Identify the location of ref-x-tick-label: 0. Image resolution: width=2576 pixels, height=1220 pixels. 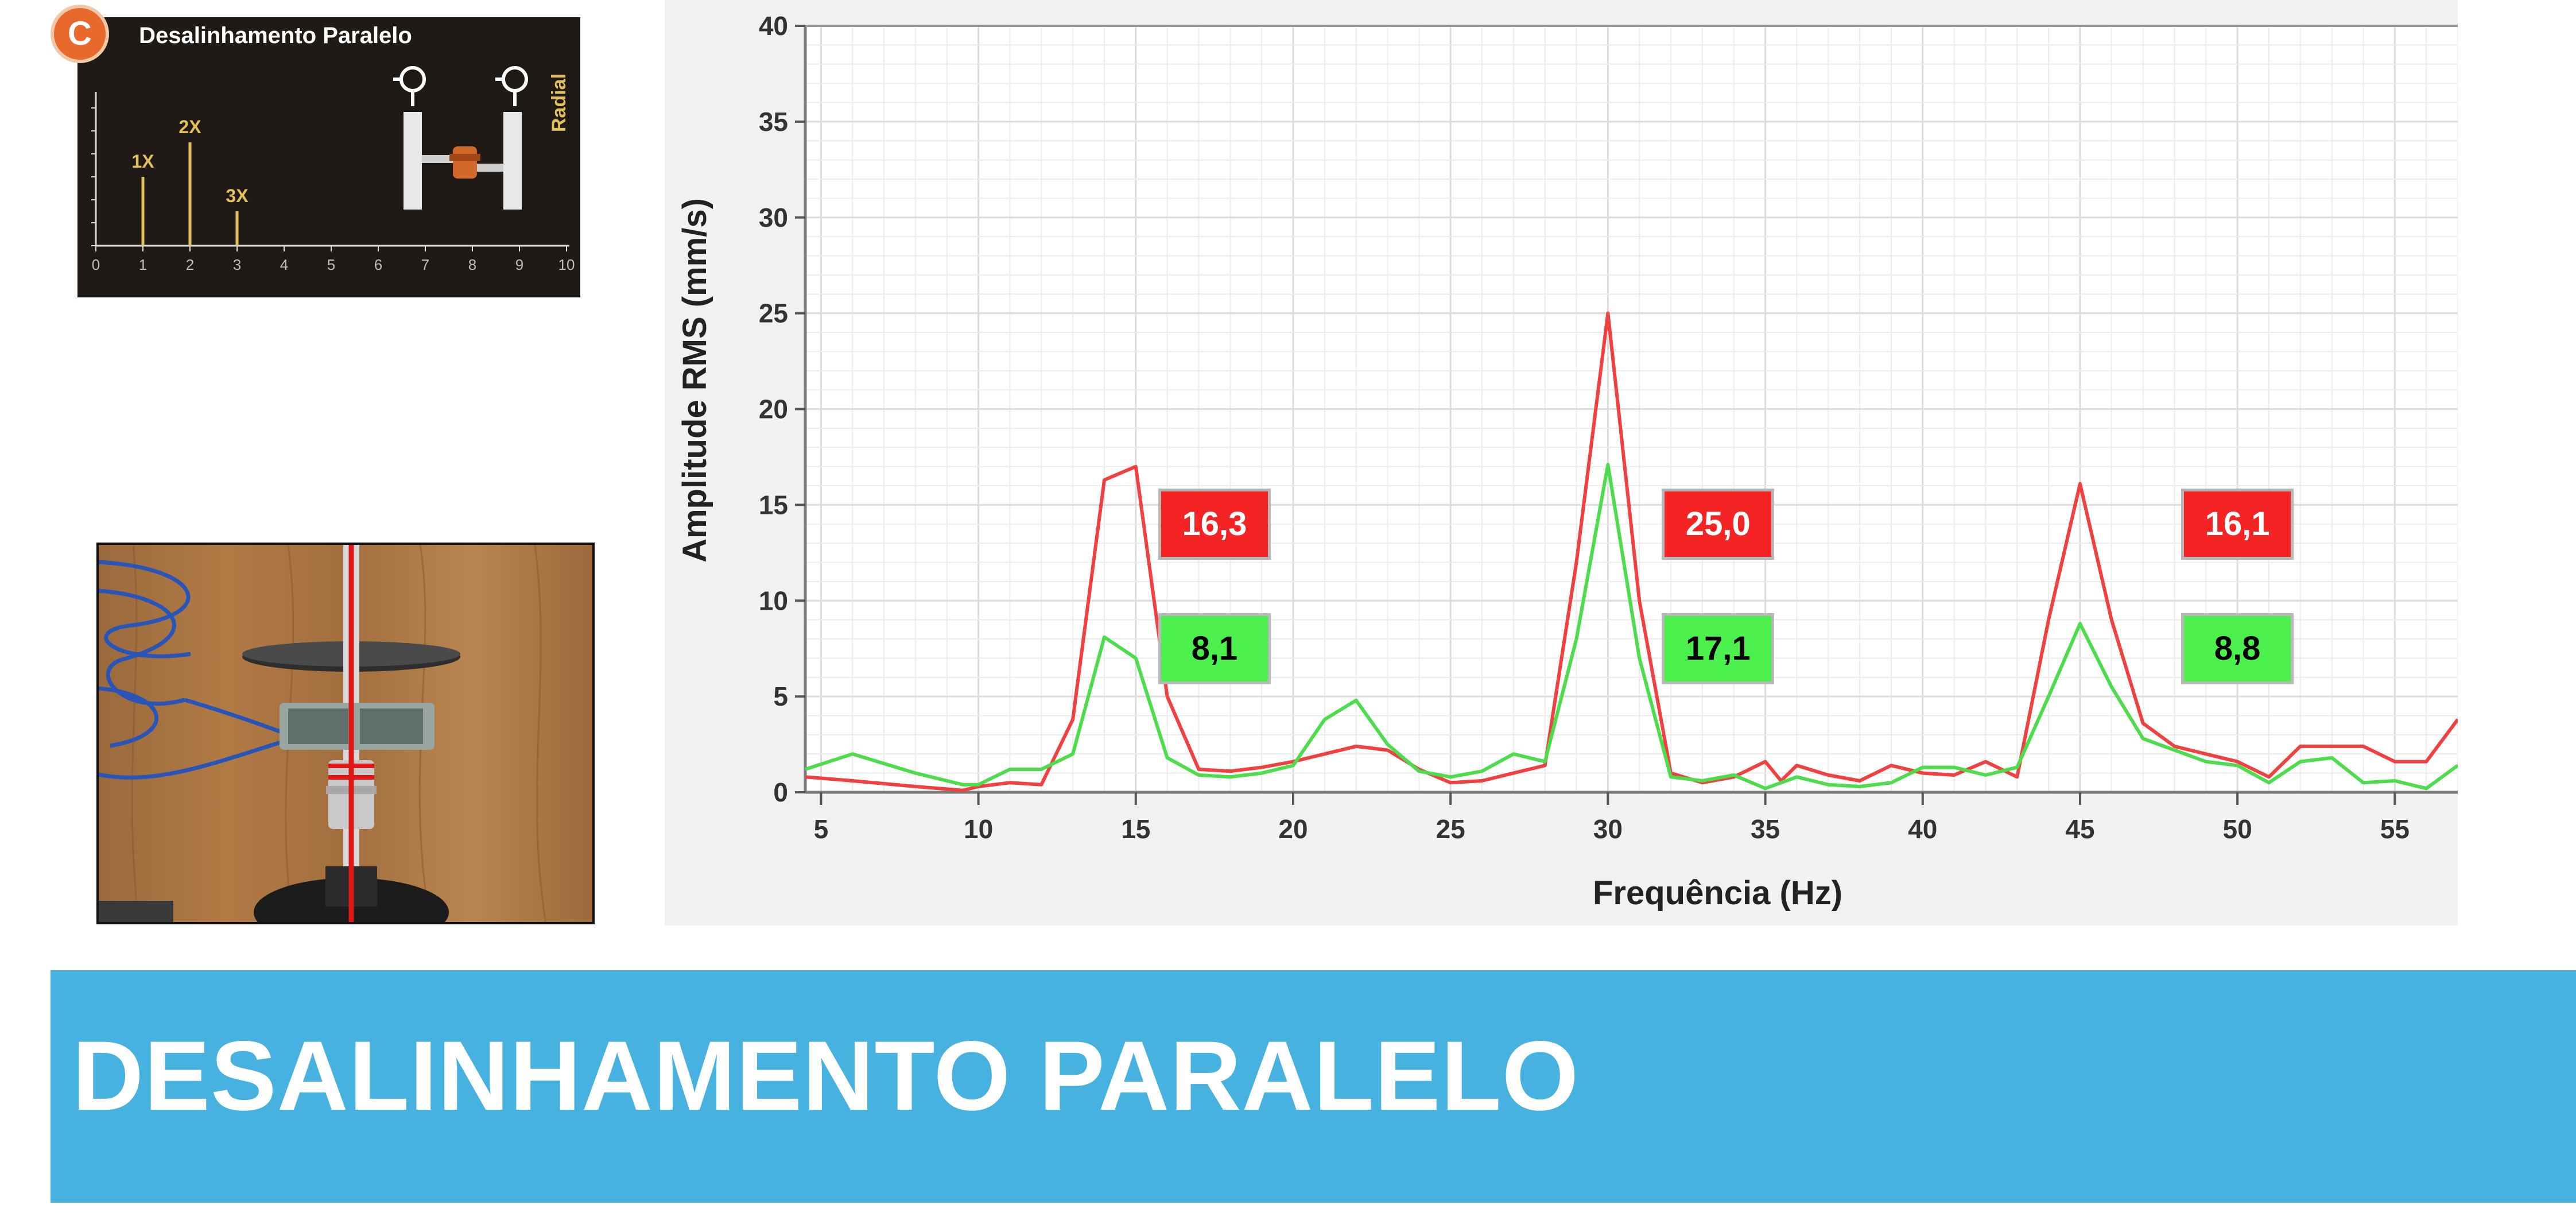
(96, 264).